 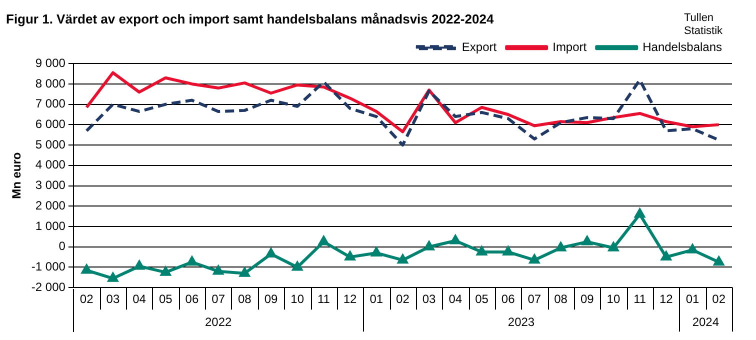 I want to click on y-tick-label: 3 000, so click(x=50, y=185).